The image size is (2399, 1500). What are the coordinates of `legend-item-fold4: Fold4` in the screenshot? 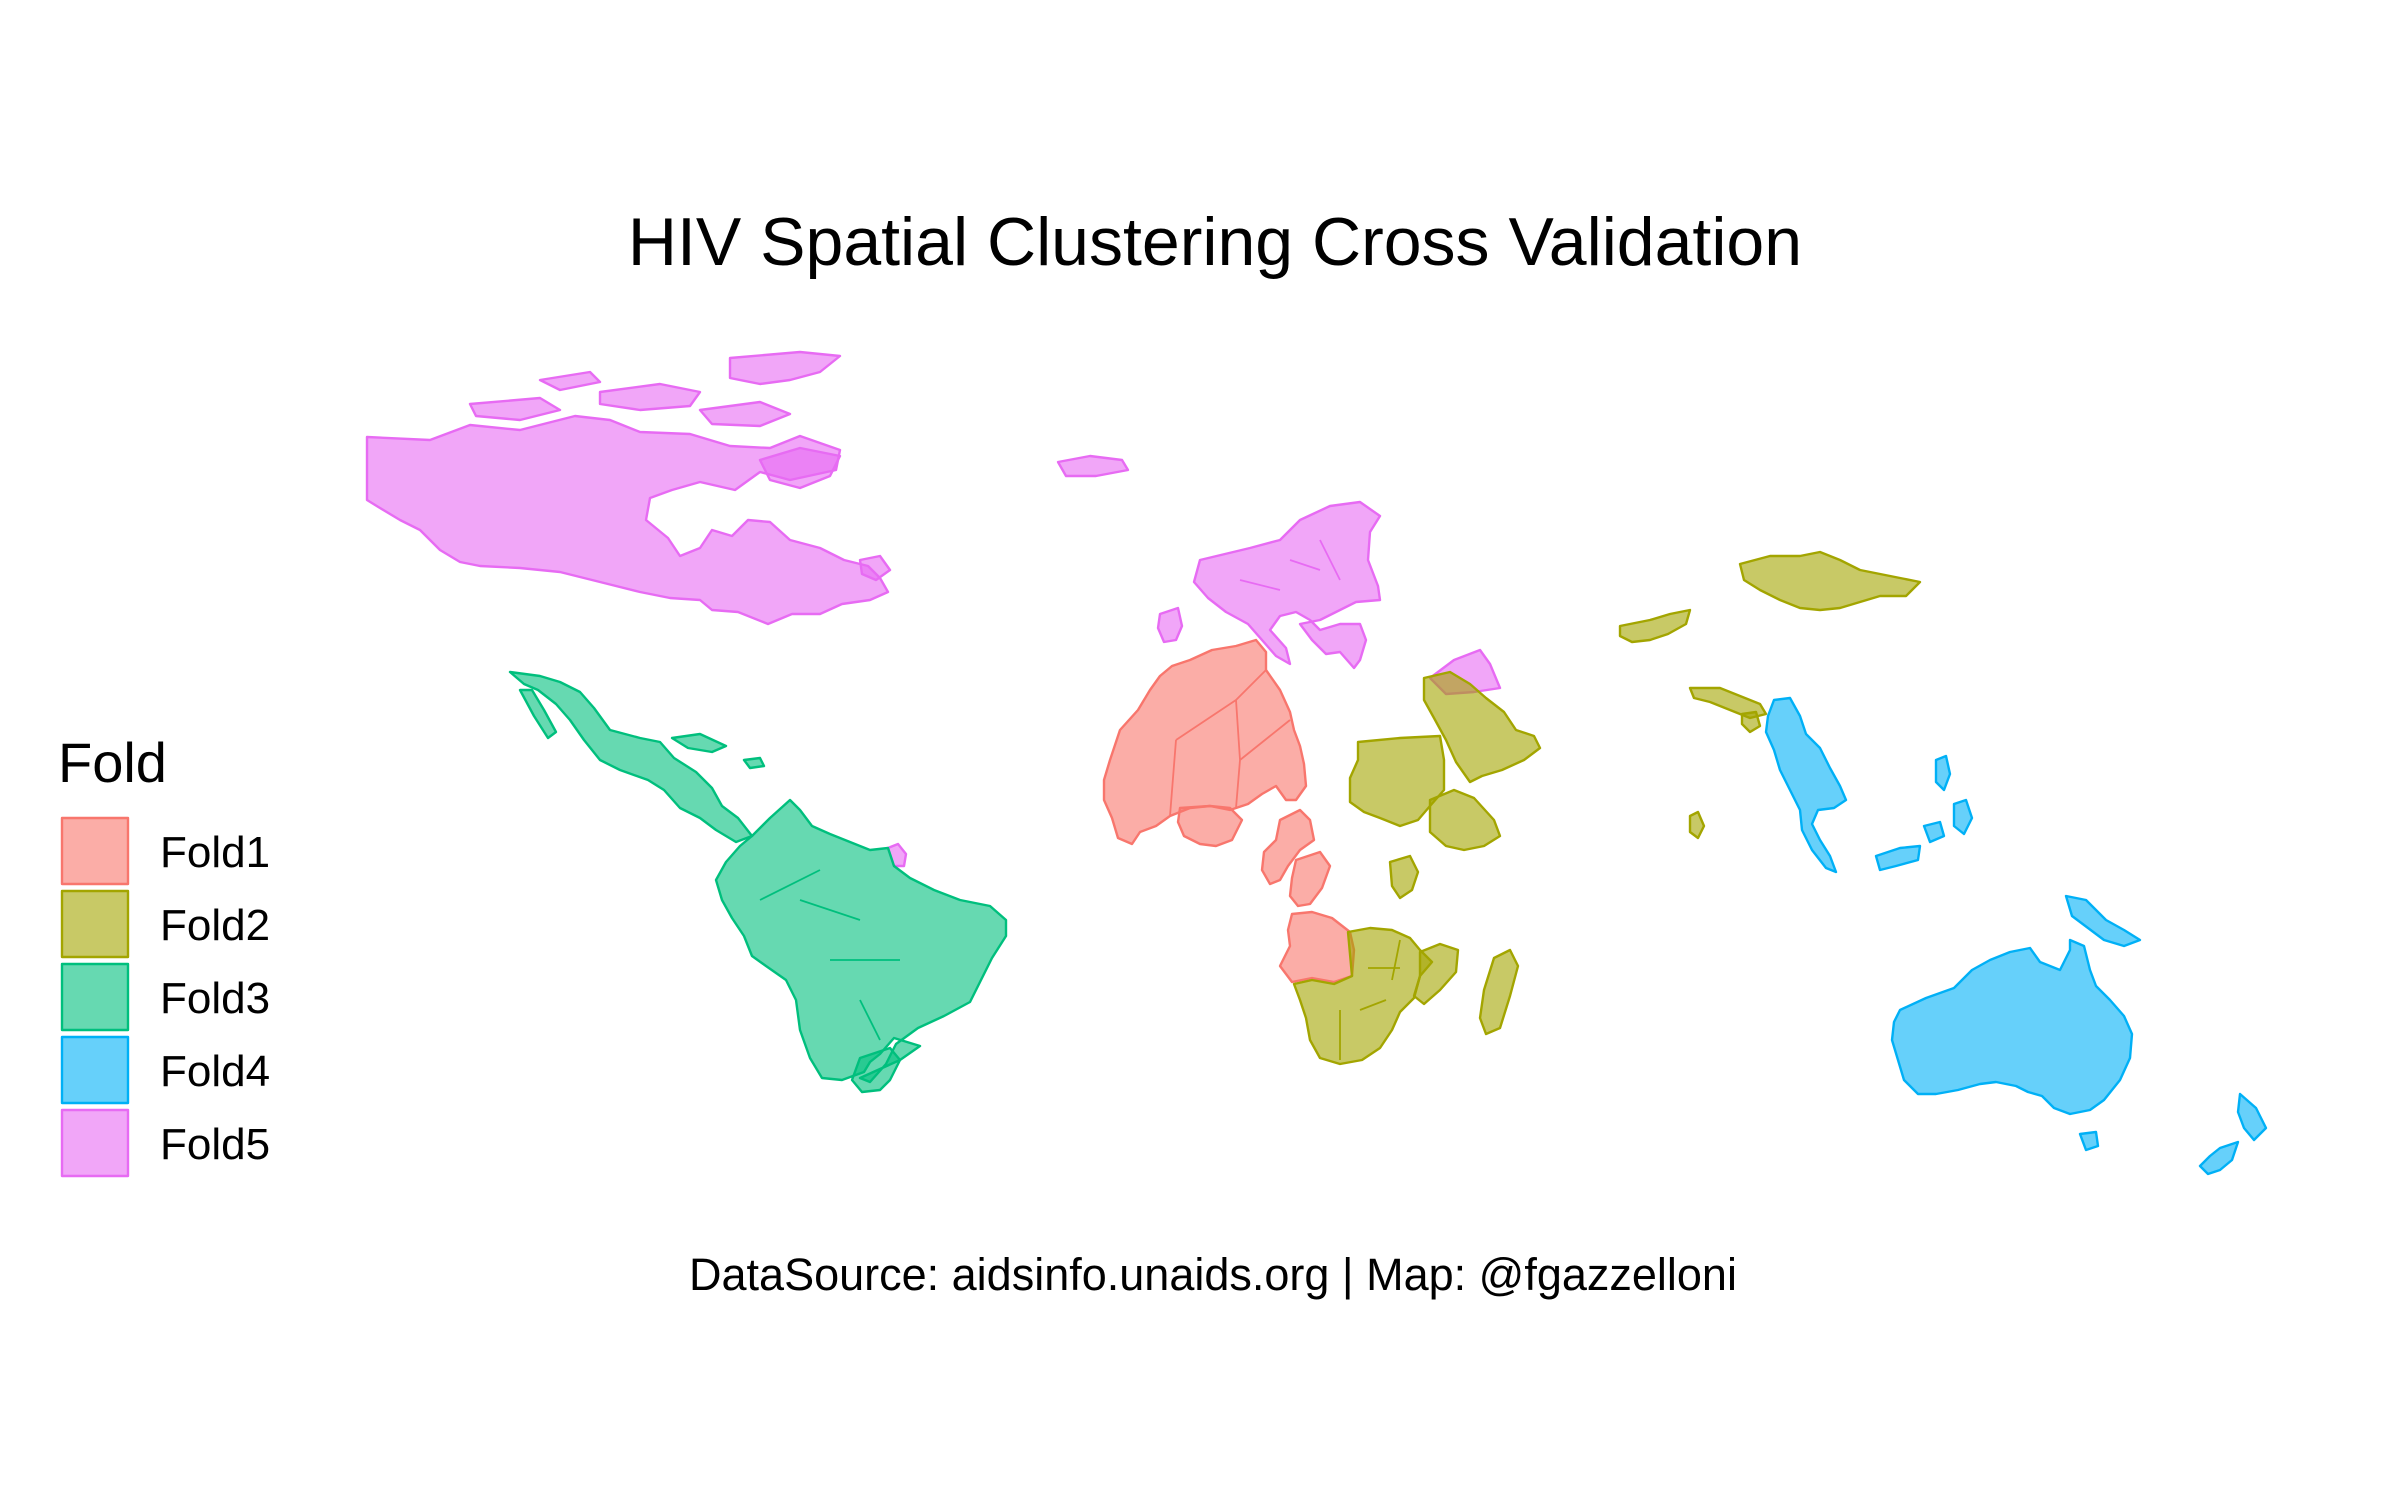 It's located at (165, 1070).